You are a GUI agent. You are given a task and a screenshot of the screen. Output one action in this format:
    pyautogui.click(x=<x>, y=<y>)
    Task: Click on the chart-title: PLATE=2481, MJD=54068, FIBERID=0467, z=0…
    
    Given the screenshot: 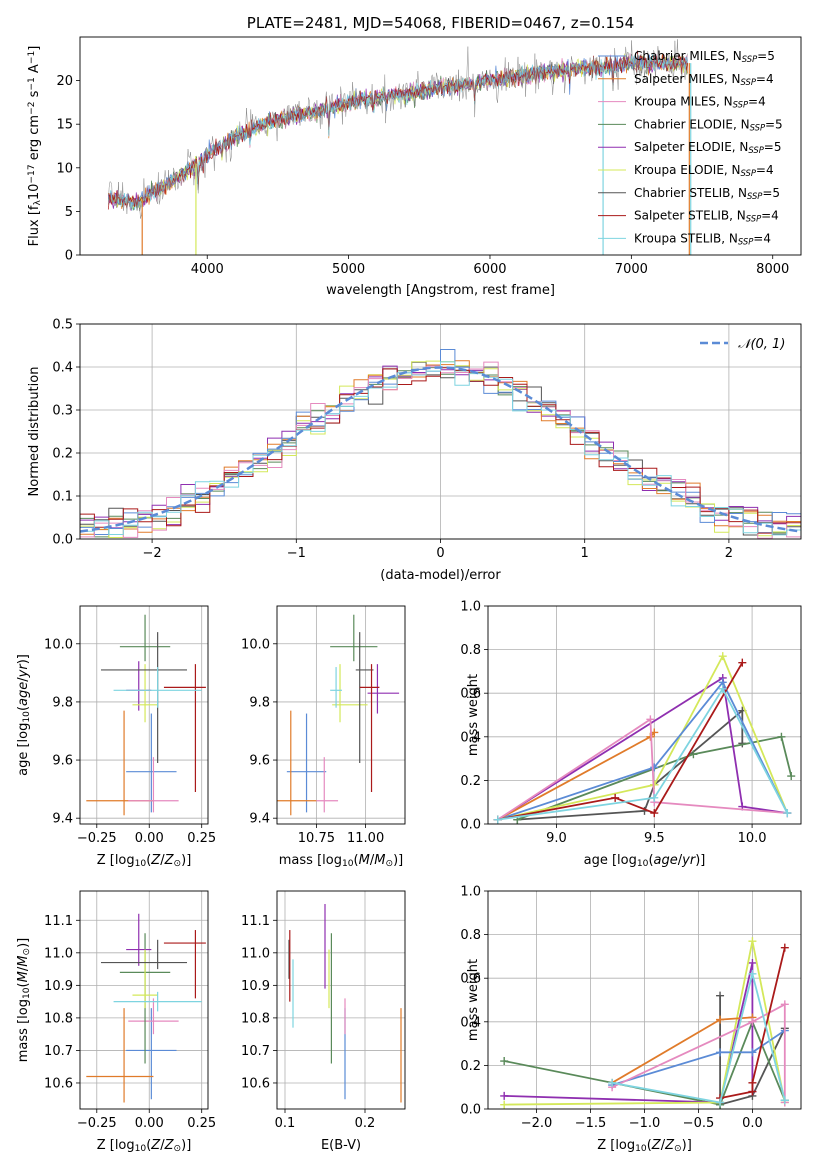 What is the action you would take?
    pyautogui.click(x=440, y=23)
    